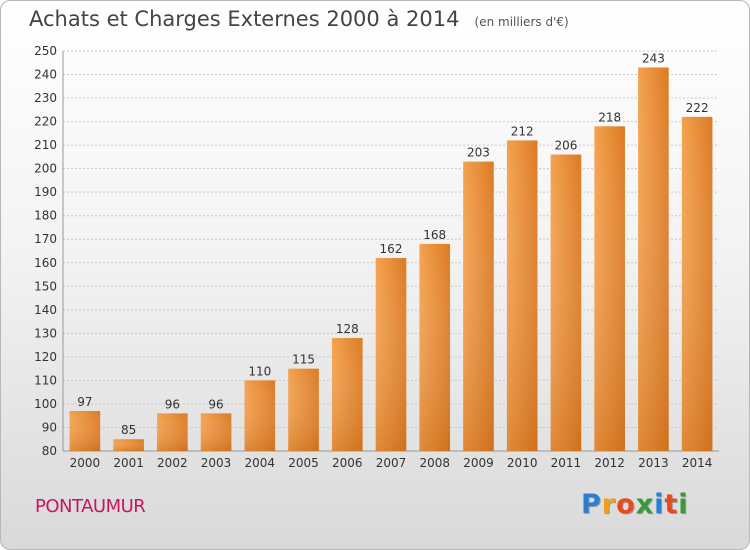 The image size is (750, 550). What do you see at coordinates (45, 239) in the screenshot?
I see `y-tick-label: 170` at bounding box center [45, 239].